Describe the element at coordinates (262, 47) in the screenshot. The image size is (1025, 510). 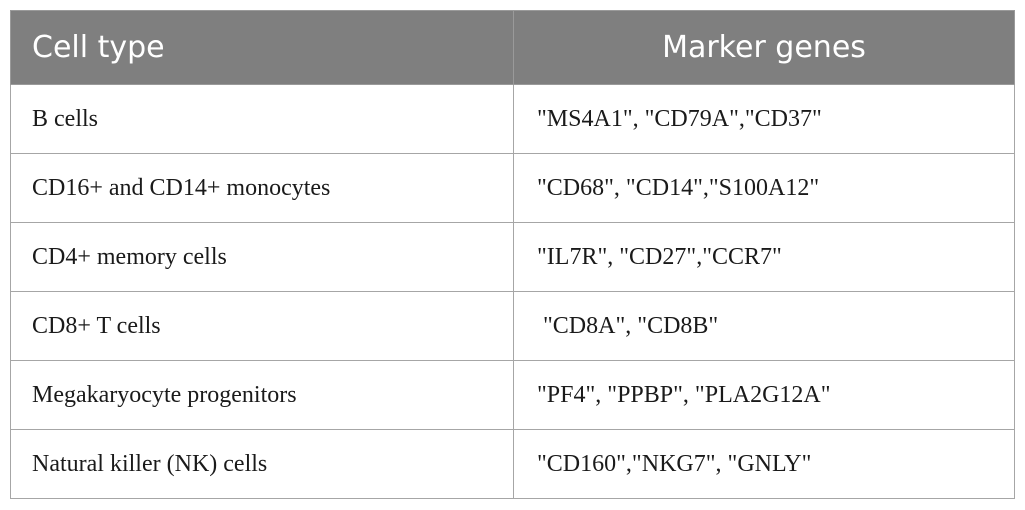
I see `header-cell-type: Cell type` at that location.